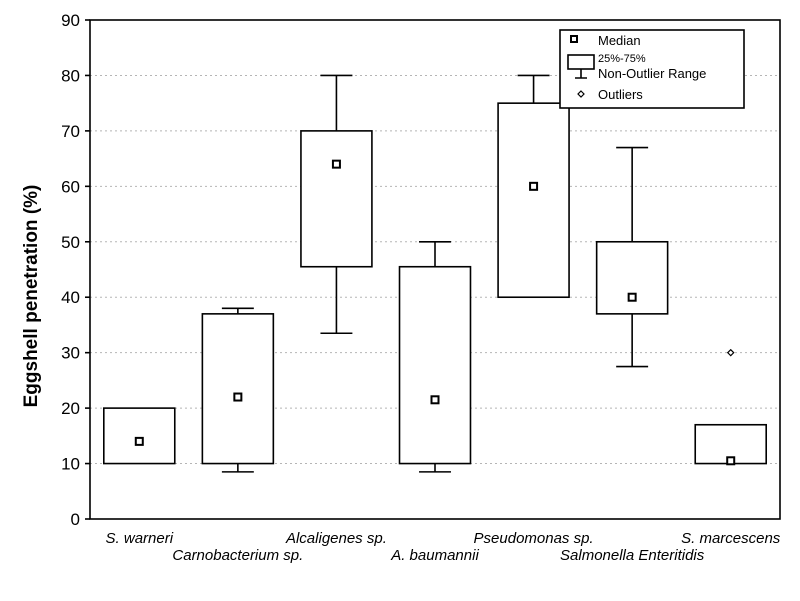 Image resolution: width=800 pixels, height=601 pixels. What do you see at coordinates (70, 75) in the screenshot?
I see `y-tick-label: 80` at bounding box center [70, 75].